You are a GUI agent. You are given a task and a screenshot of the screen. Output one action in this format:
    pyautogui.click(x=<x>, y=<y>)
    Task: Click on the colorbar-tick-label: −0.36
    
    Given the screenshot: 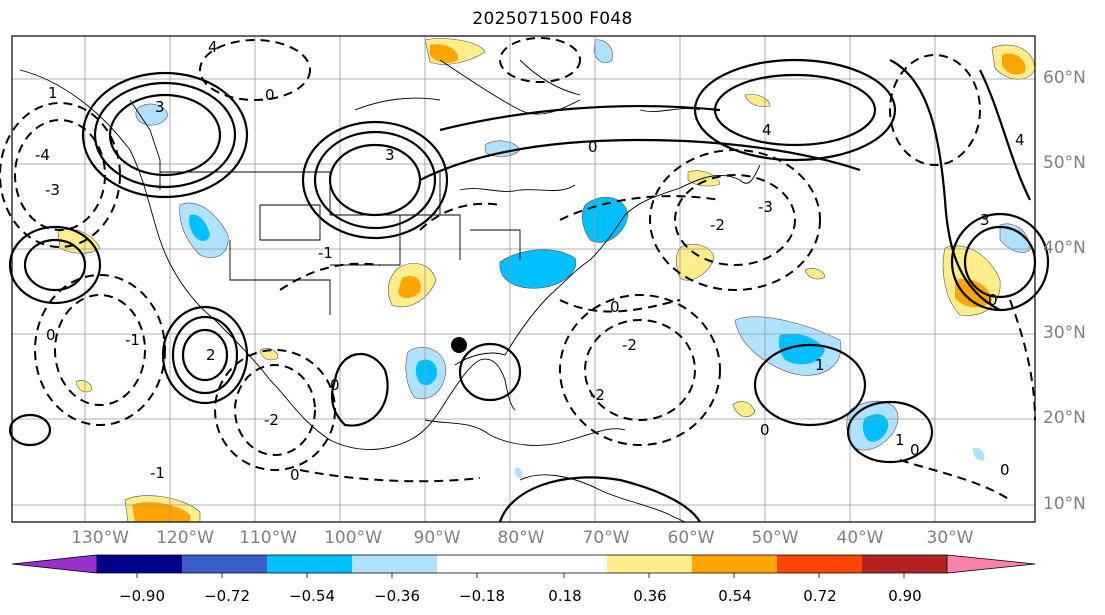 What is the action you would take?
    pyautogui.click(x=397, y=596)
    